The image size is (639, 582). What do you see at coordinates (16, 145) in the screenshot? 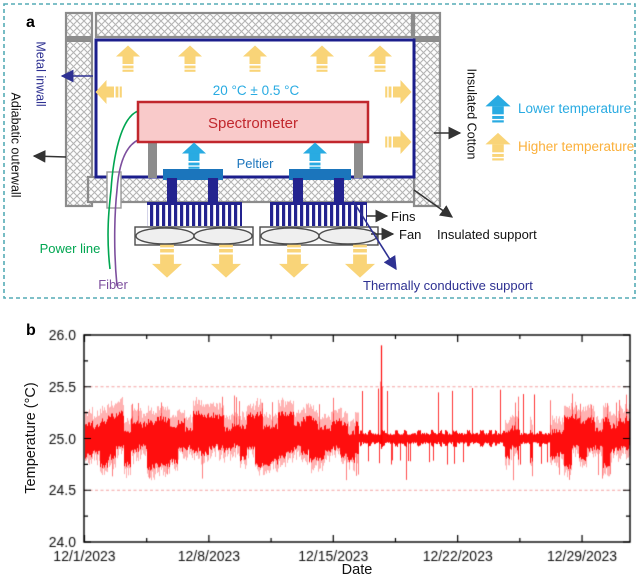
I see `adiabatic-outerwall-label: Adiabatic outerwall` at bounding box center [16, 145].